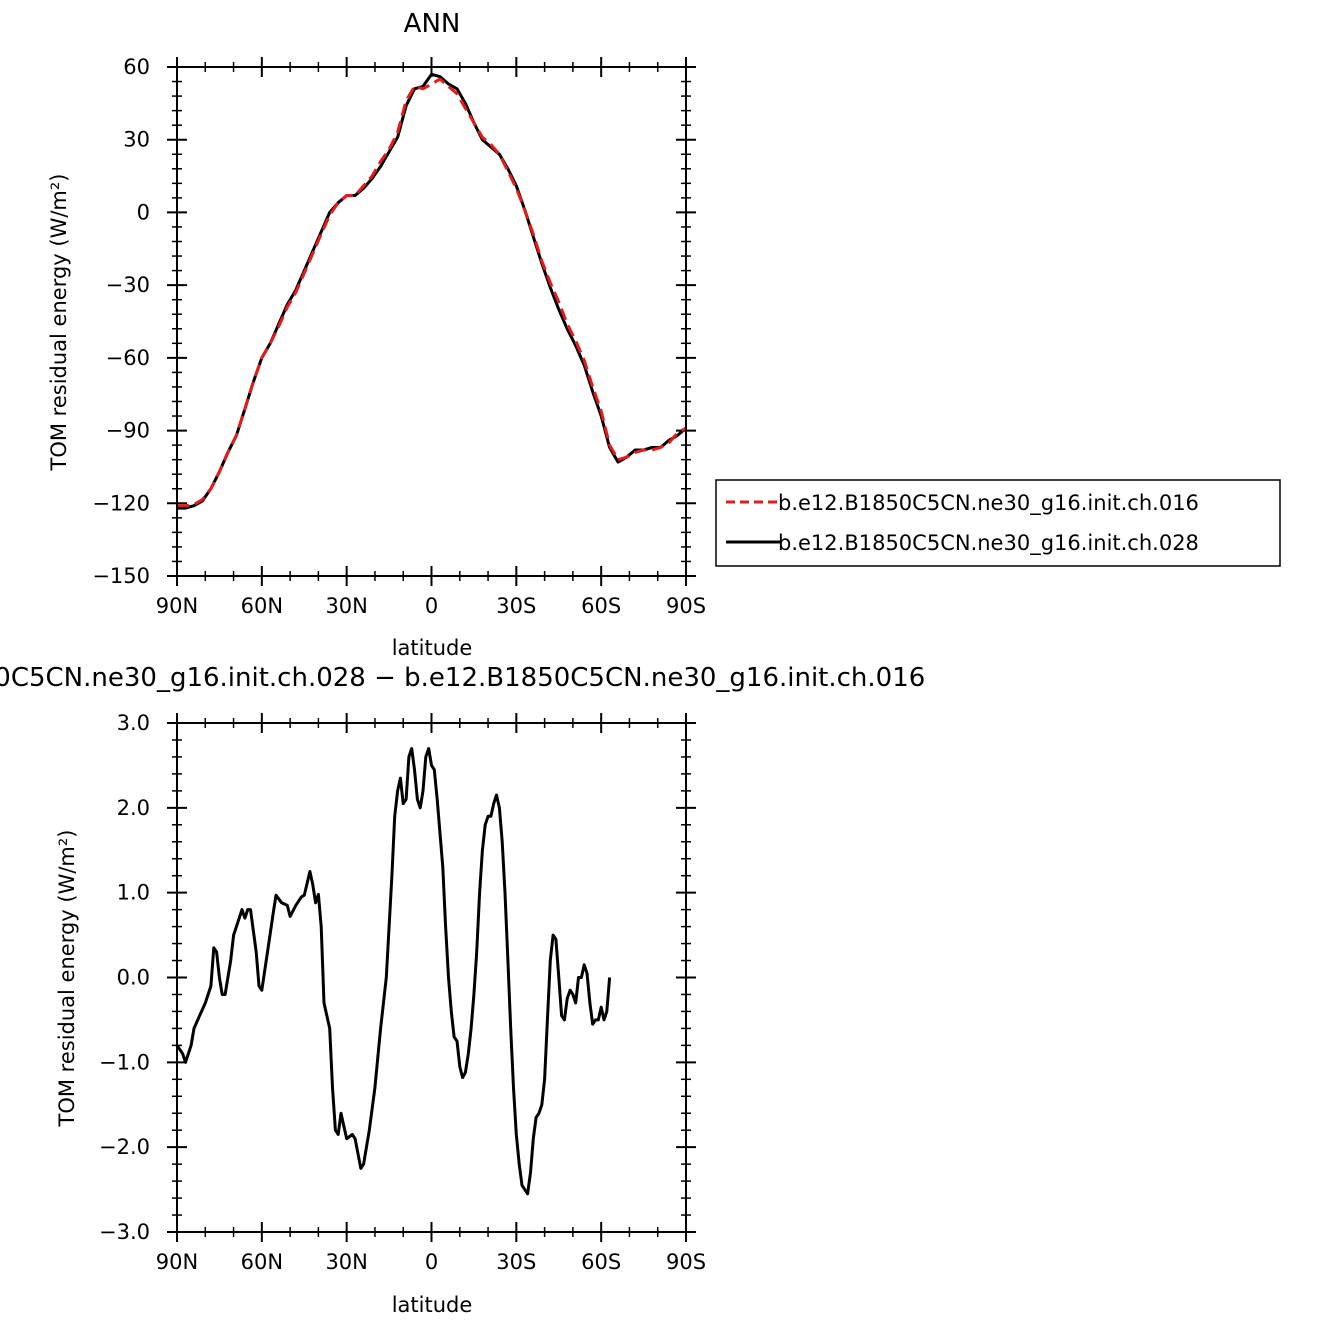  Describe the element at coordinates (124, 1147) in the screenshot. I see `y-tick-label: −2.0` at that location.